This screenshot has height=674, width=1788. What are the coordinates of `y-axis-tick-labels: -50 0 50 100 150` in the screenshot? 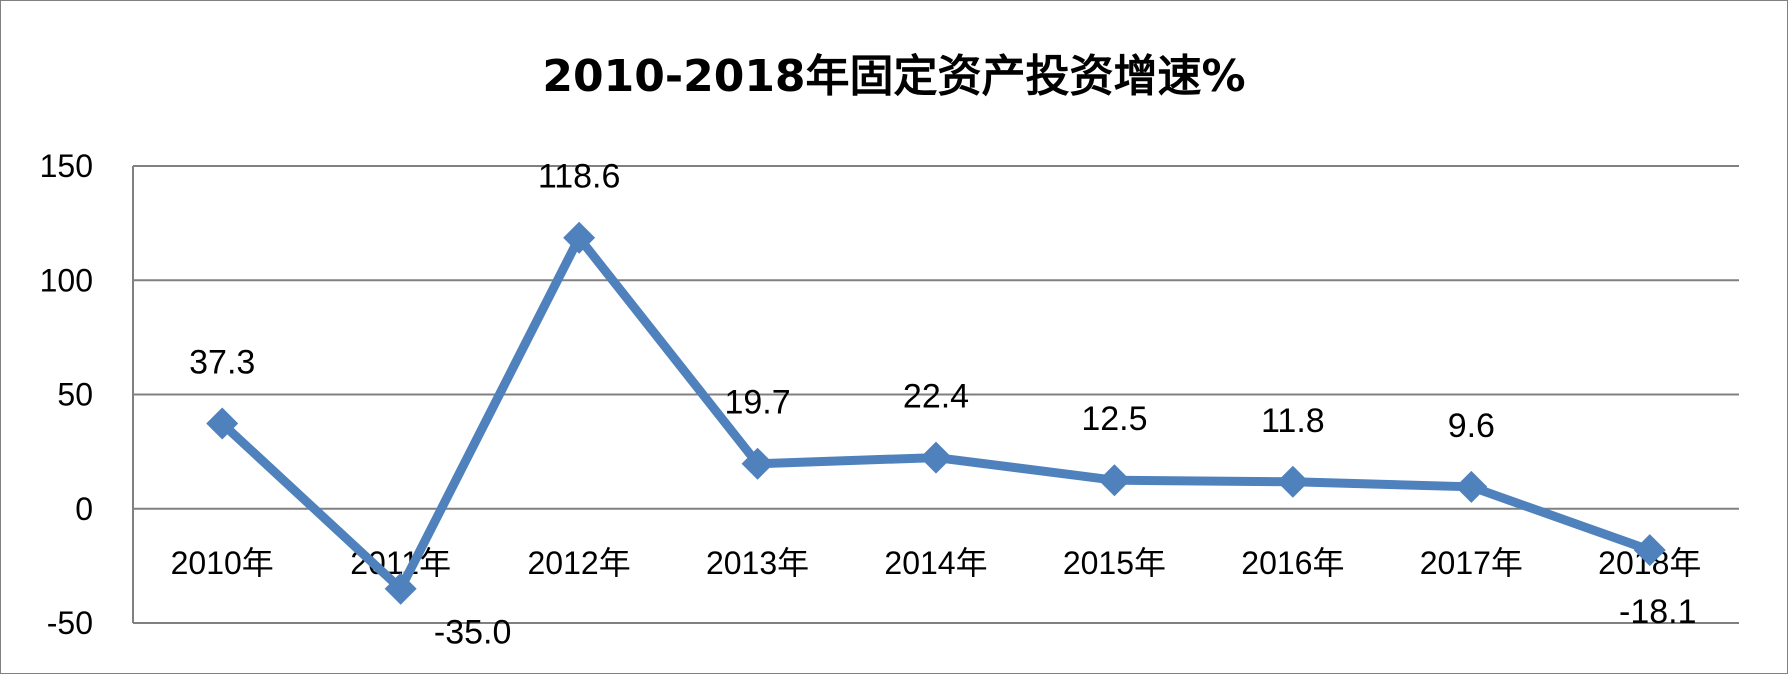 It's located at (66, 394).